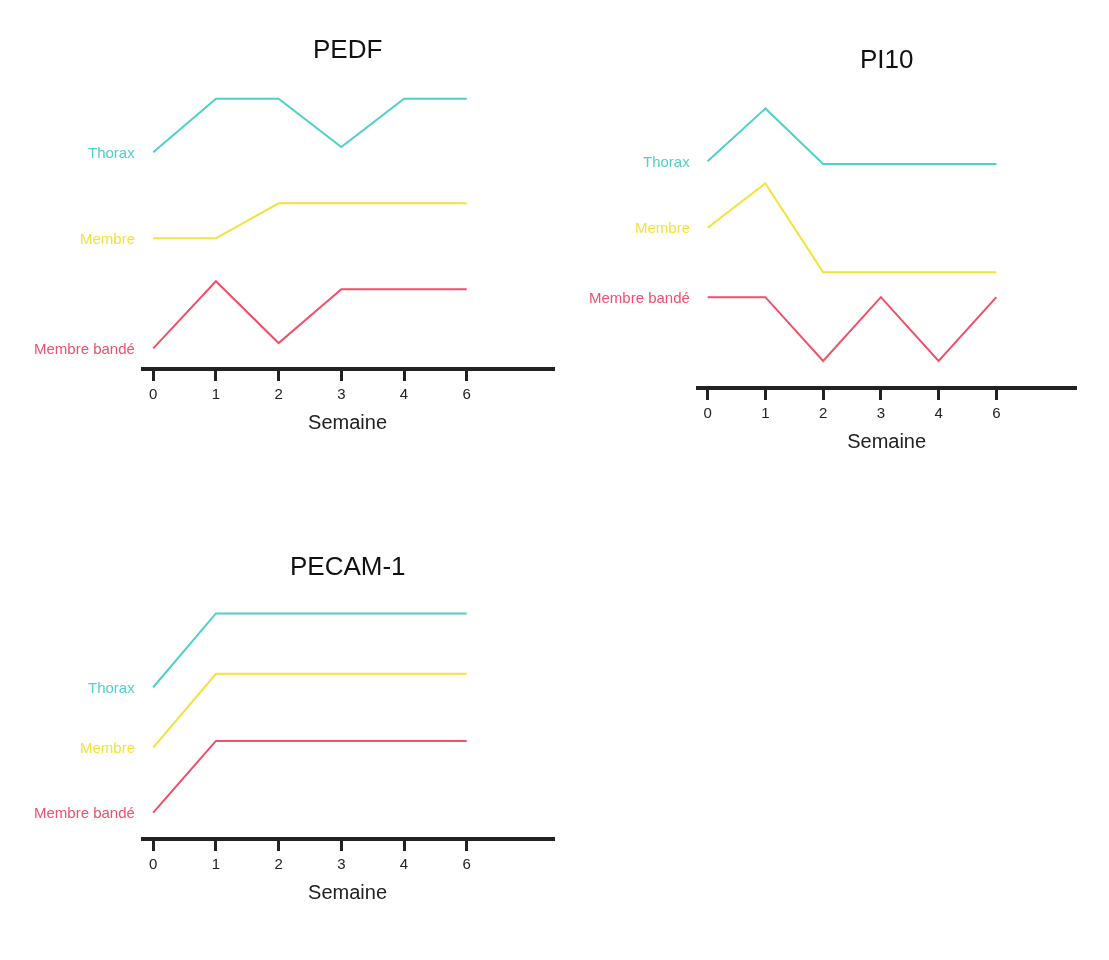 The image size is (1109, 960). What do you see at coordinates (348, 566) in the screenshot?
I see `chart-title: PECAM-1` at bounding box center [348, 566].